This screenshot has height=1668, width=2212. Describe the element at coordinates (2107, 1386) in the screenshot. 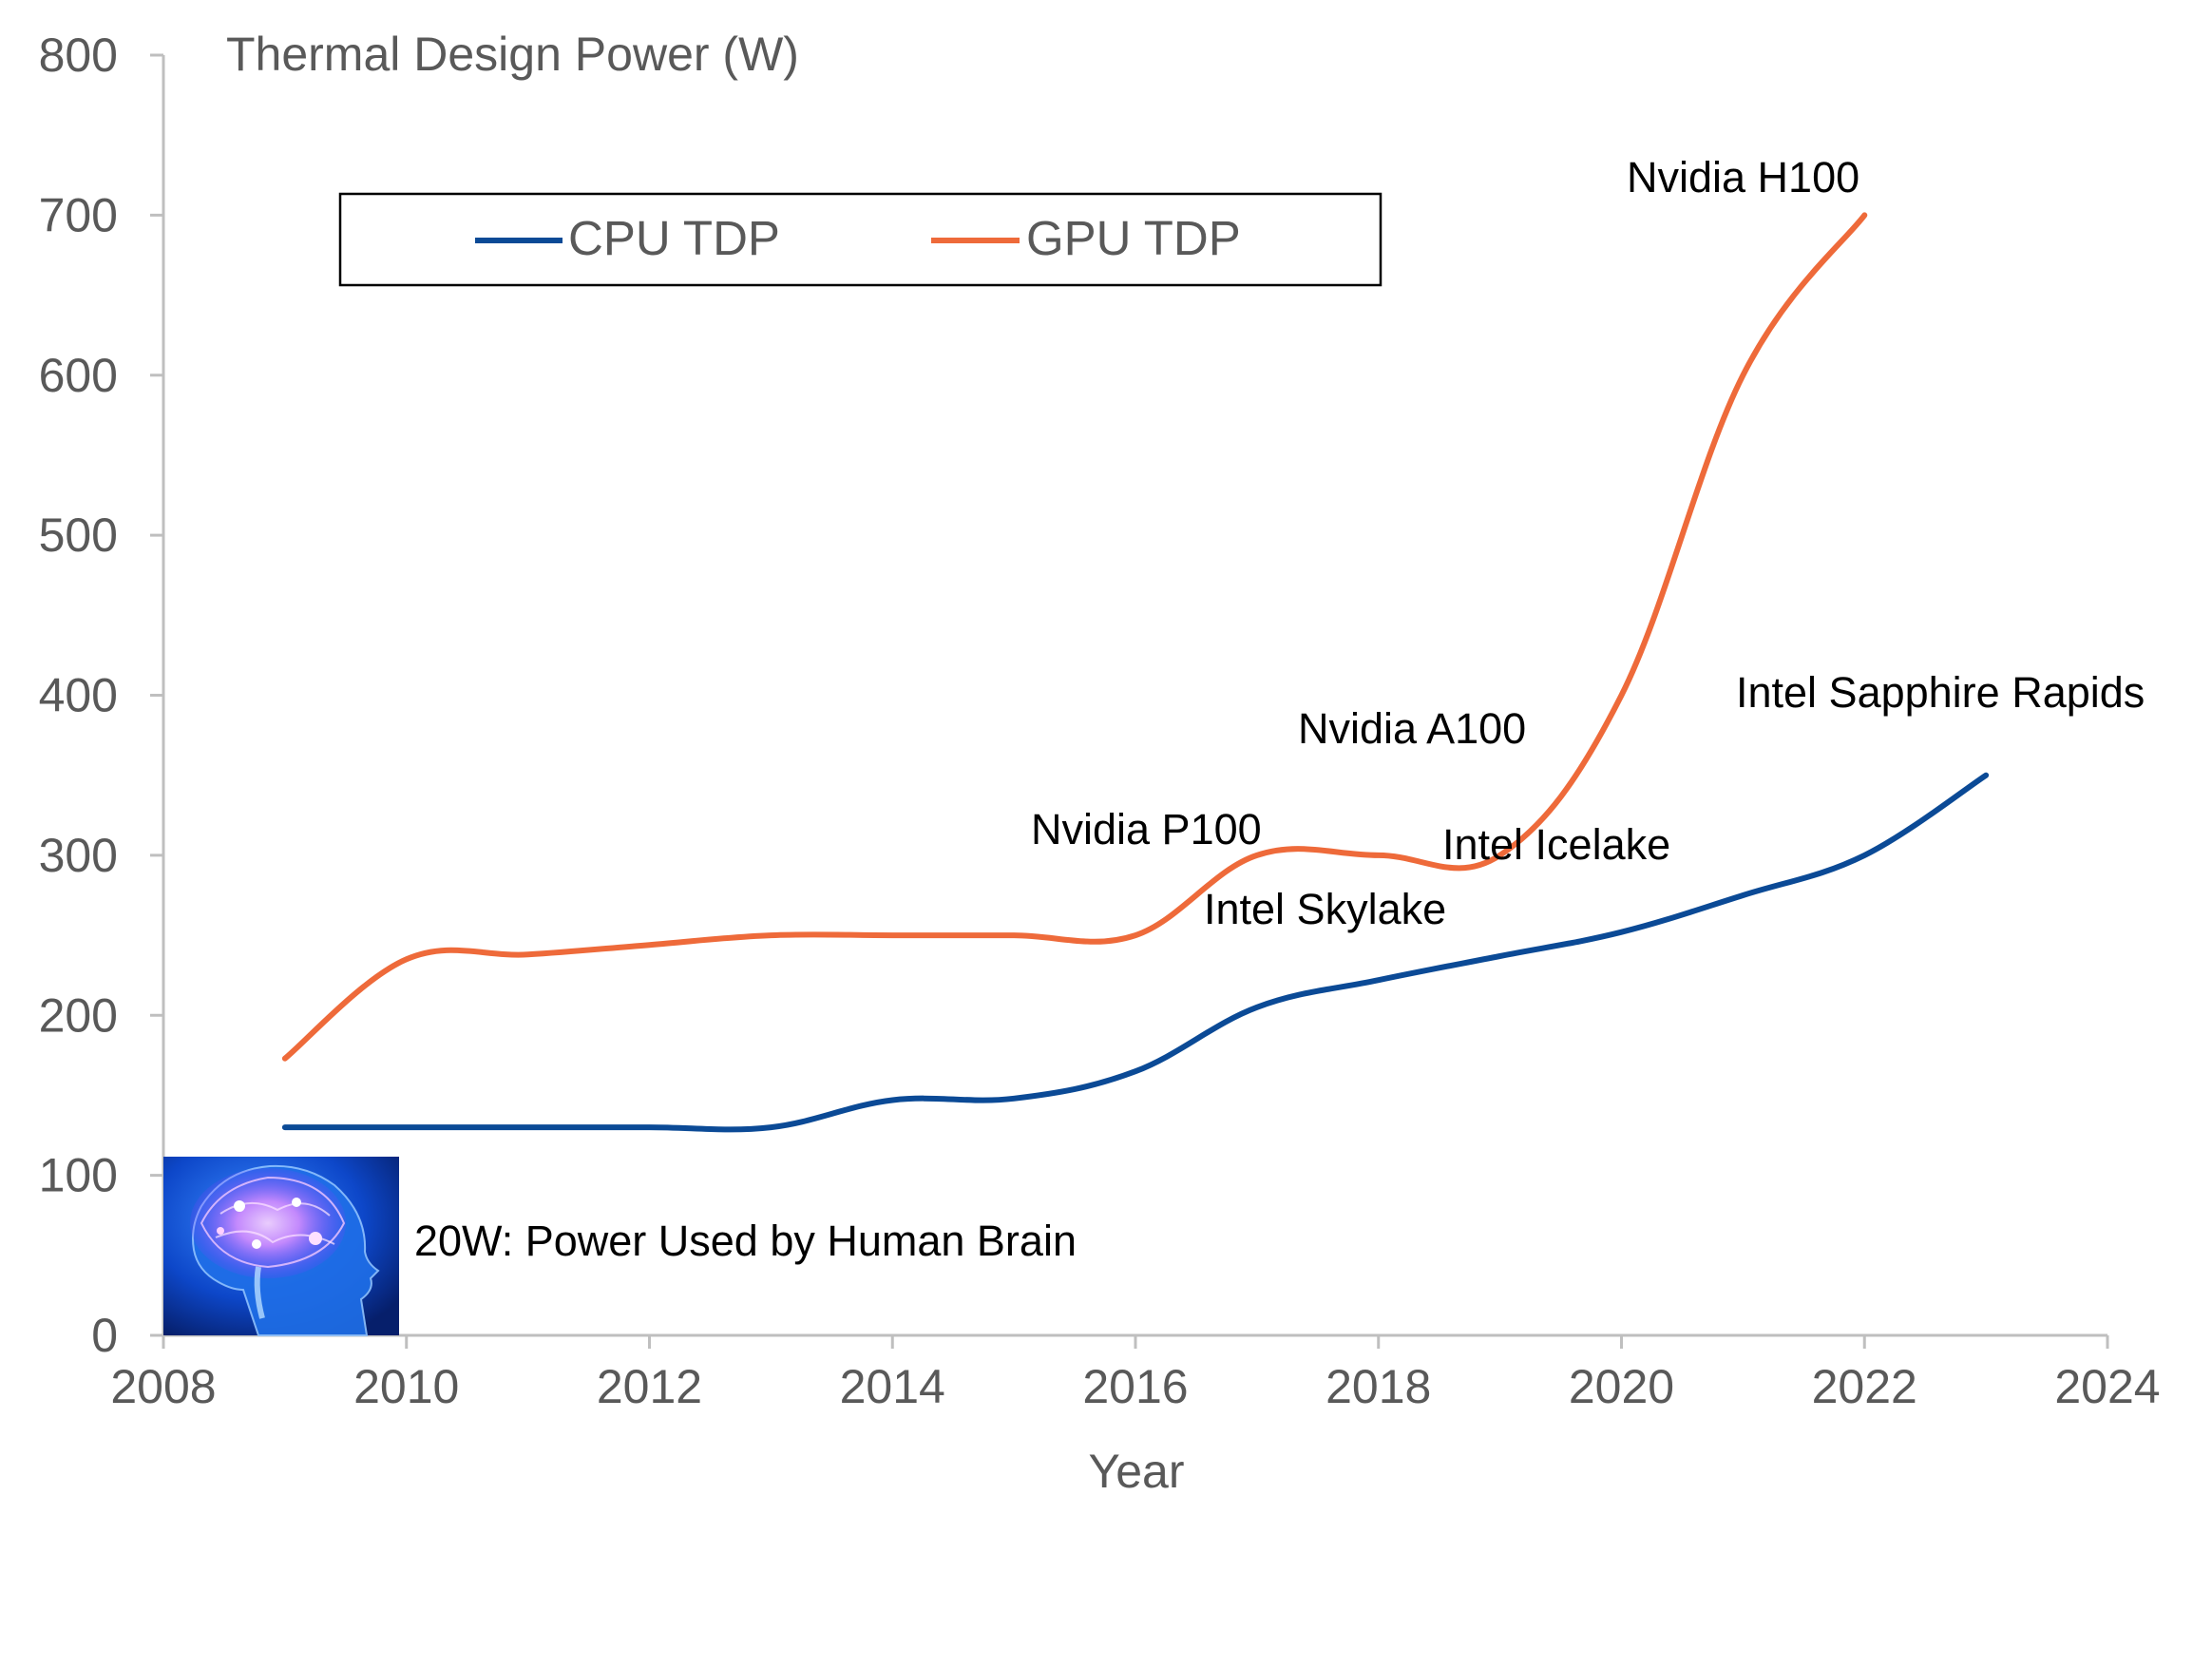

I see `x-tick-label: 2024` at that location.